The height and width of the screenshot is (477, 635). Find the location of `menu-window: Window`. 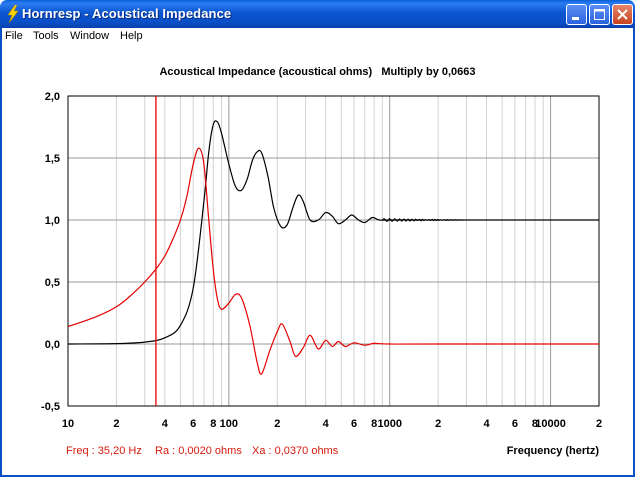

menu-window: Window is located at coordinates (90, 36).